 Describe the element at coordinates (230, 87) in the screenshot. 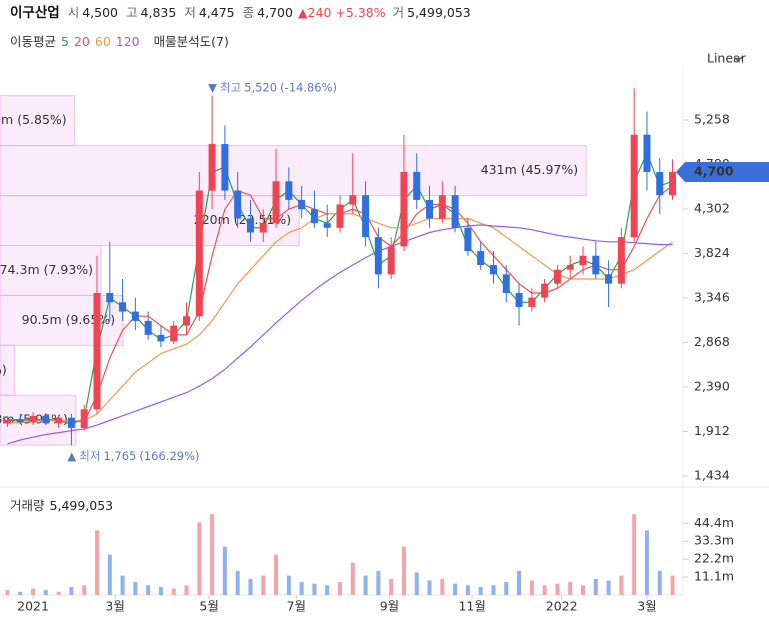

I see `annotation-label: 최고` at that location.